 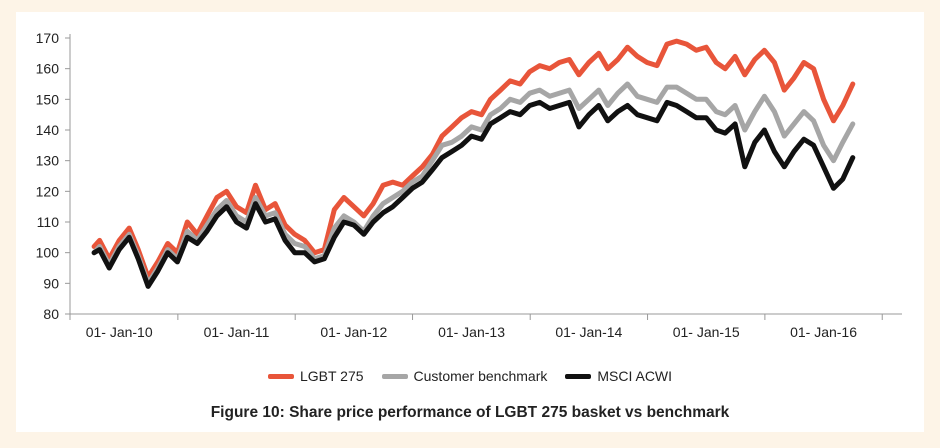 I want to click on legend-label-lgbt-275: LGBT 275, so click(x=331, y=376).